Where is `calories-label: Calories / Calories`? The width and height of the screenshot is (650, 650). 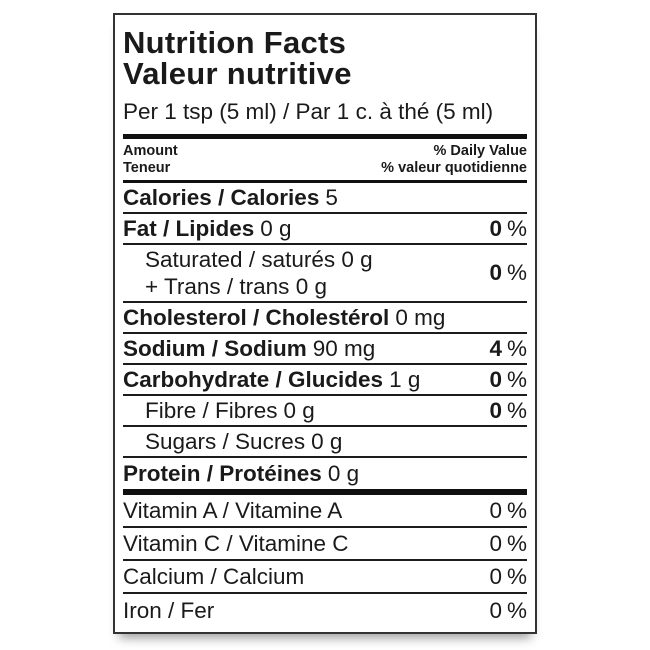 calories-label: Calories / Calories is located at coordinates (221, 197).